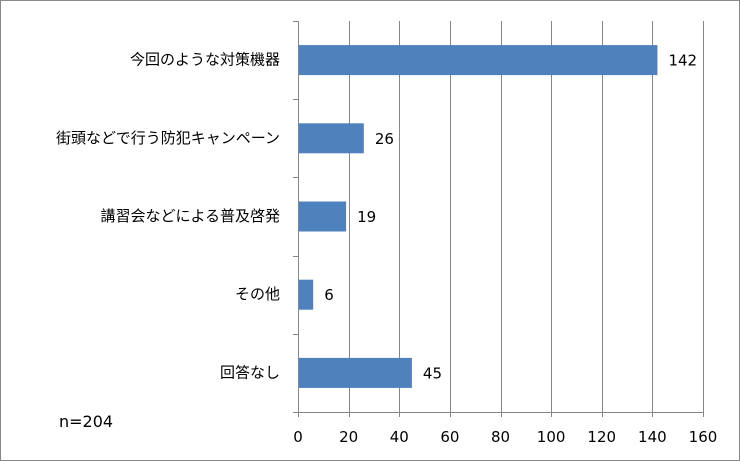 The height and width of the screenshot is (461, 740). I want to click on x-tick-label: 160, so click(703, 437).